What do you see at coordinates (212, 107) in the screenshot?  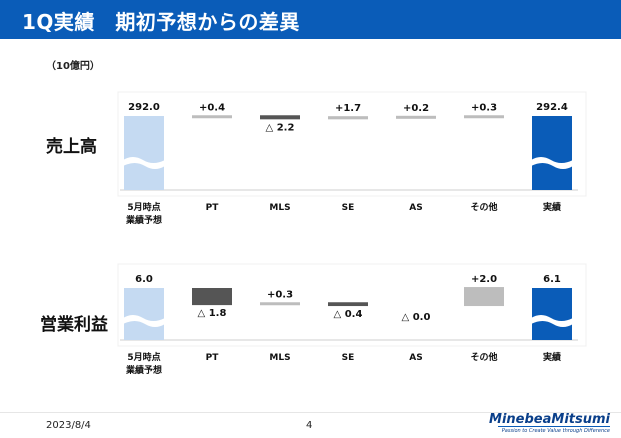 I see `data-label-delta: +0.4` at bounding box center [212, 107].